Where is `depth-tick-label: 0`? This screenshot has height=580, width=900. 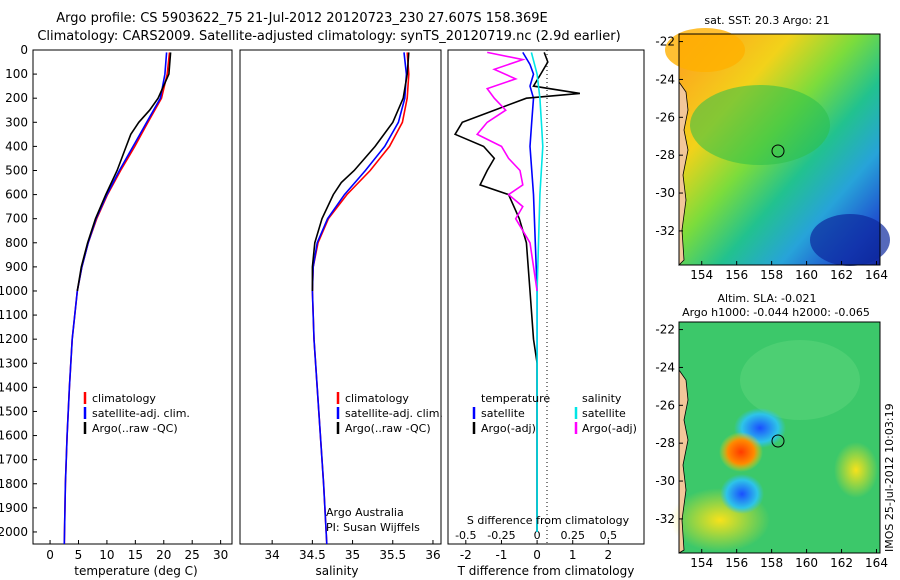 depth-tick-label: 0 is located at coordinates (24, 50).